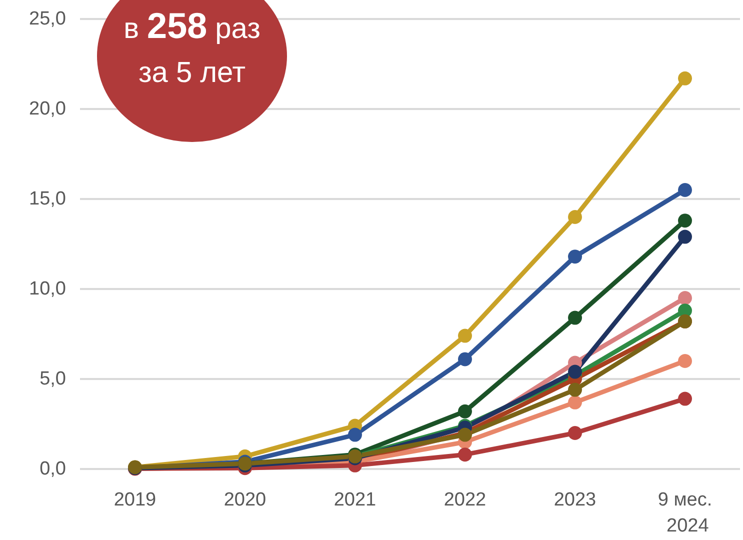 Image resolution: width=743 pixels, height=540 pixels. Describe the element at coordinates (53, 469) in the screenshot. I see `y-tick-label: 0,0` at that location.